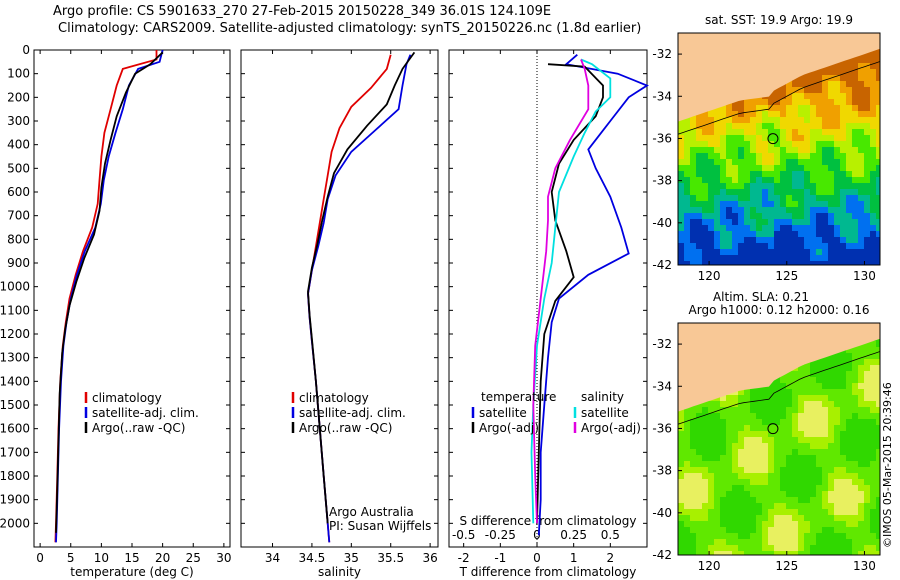  What do you see at coordinates (15, 476) in the screenshot?
I see `y-tick-label: 1800` at bounding box center [15, 476].